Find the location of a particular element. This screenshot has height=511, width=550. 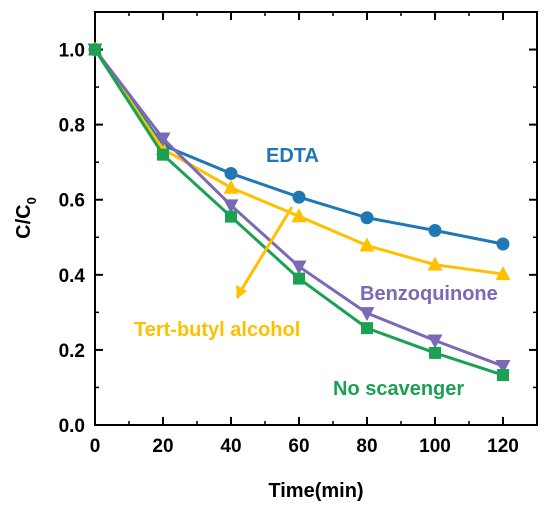

tert-butyl-alcohol-arrow is located at coordinates (264, 252).